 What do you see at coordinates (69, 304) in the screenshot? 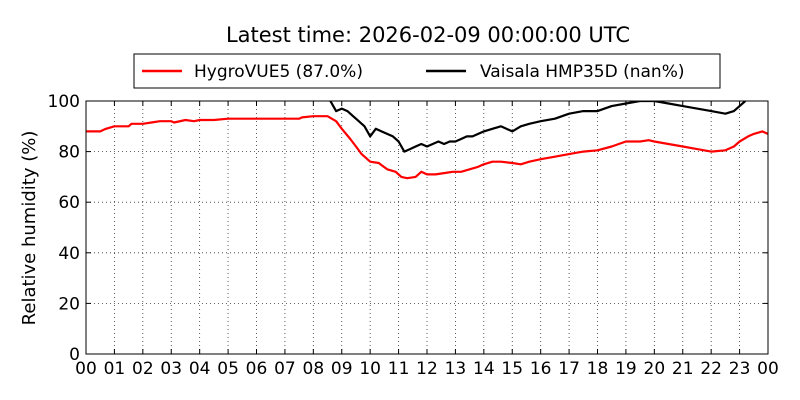
I see `y-tick-label: 20` at bounding box center [69, 304].